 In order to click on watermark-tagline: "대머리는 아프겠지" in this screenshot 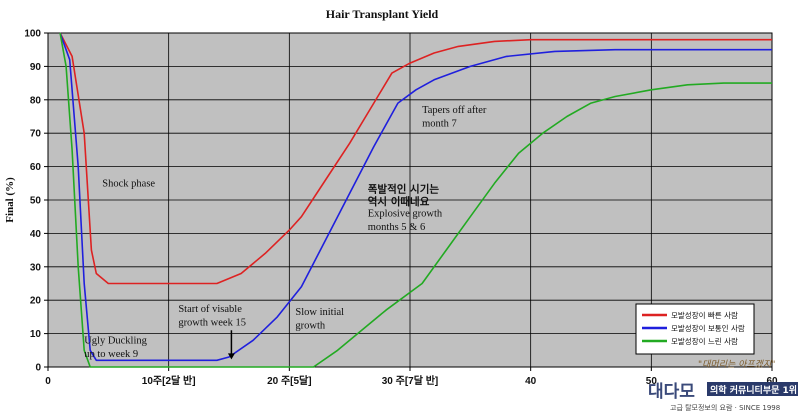, I will do `click(736, 364)`.